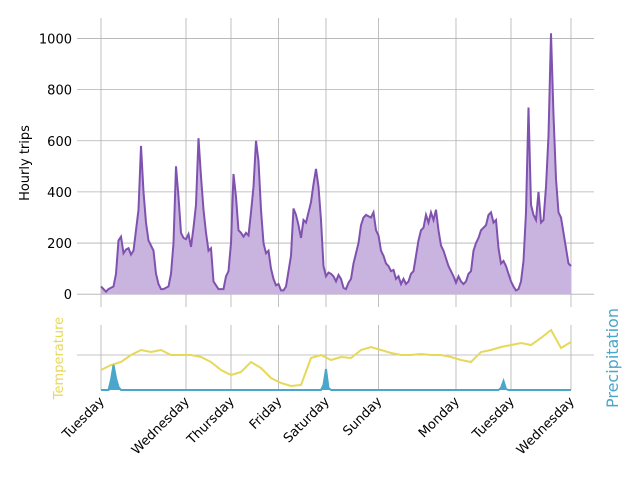  I want to click on temperature-label: Temperature, so click(59, 358).